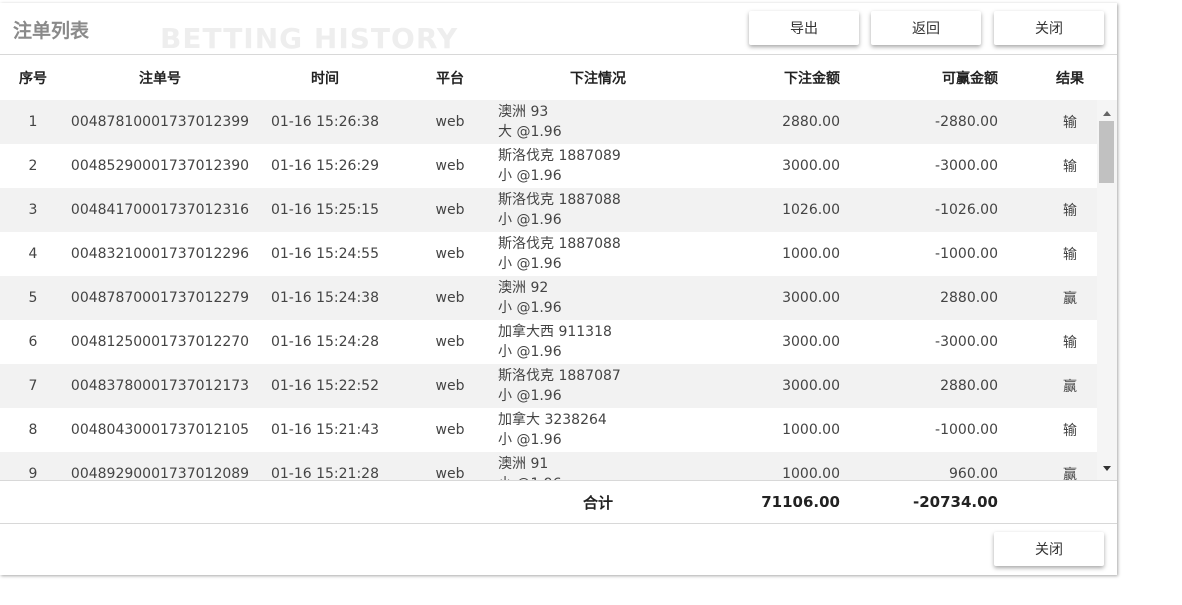 The image size is (1182, 605). I want to click on row-number: 8, so click(33, 430).